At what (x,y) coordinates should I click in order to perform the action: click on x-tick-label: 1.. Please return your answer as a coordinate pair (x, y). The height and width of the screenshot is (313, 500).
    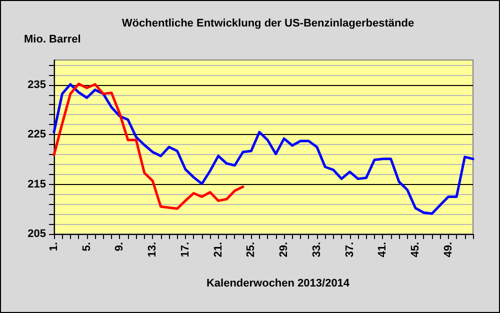
    Looking at the image, I should click on (54, 247).